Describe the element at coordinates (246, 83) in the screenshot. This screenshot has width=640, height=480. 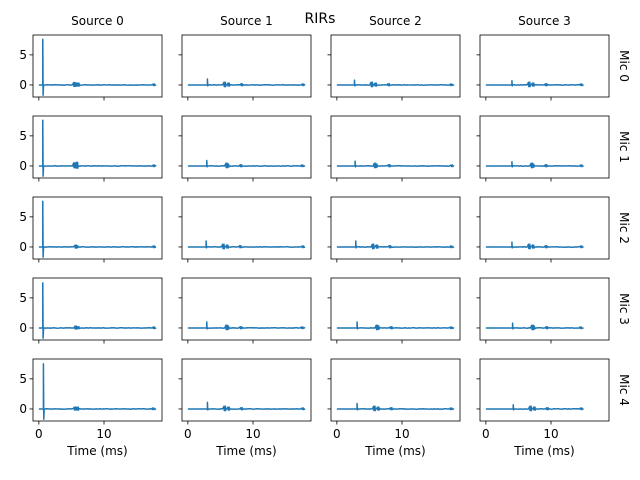
I see `rir-line-mic0-source1` at that location.